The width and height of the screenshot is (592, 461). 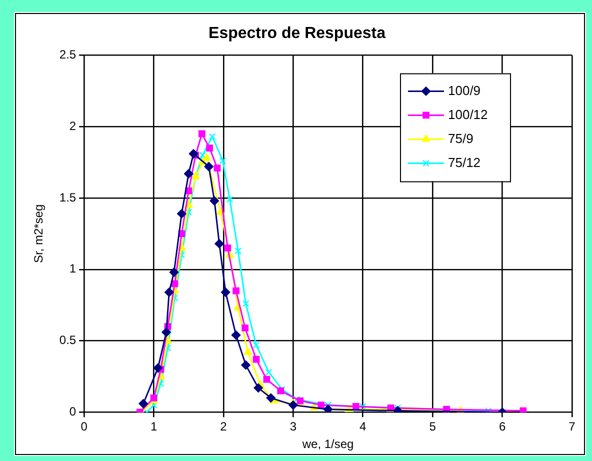 What do you see at coordinates (468, 114) in the screenshot?
I see `legend-label: 100/12` at bounding box center [468, 114].